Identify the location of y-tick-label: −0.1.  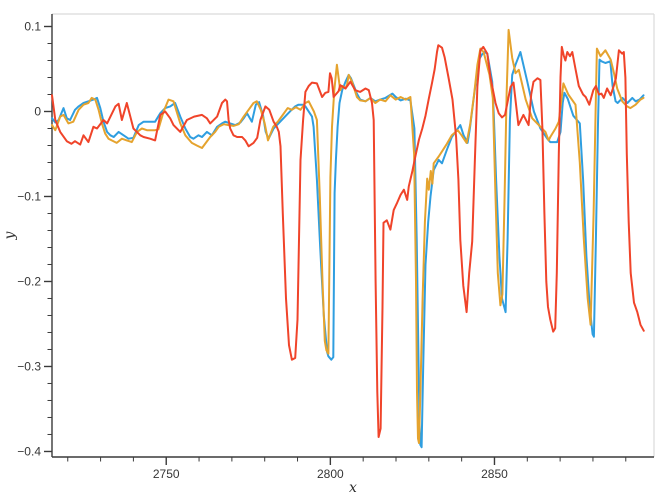
(29, 196).